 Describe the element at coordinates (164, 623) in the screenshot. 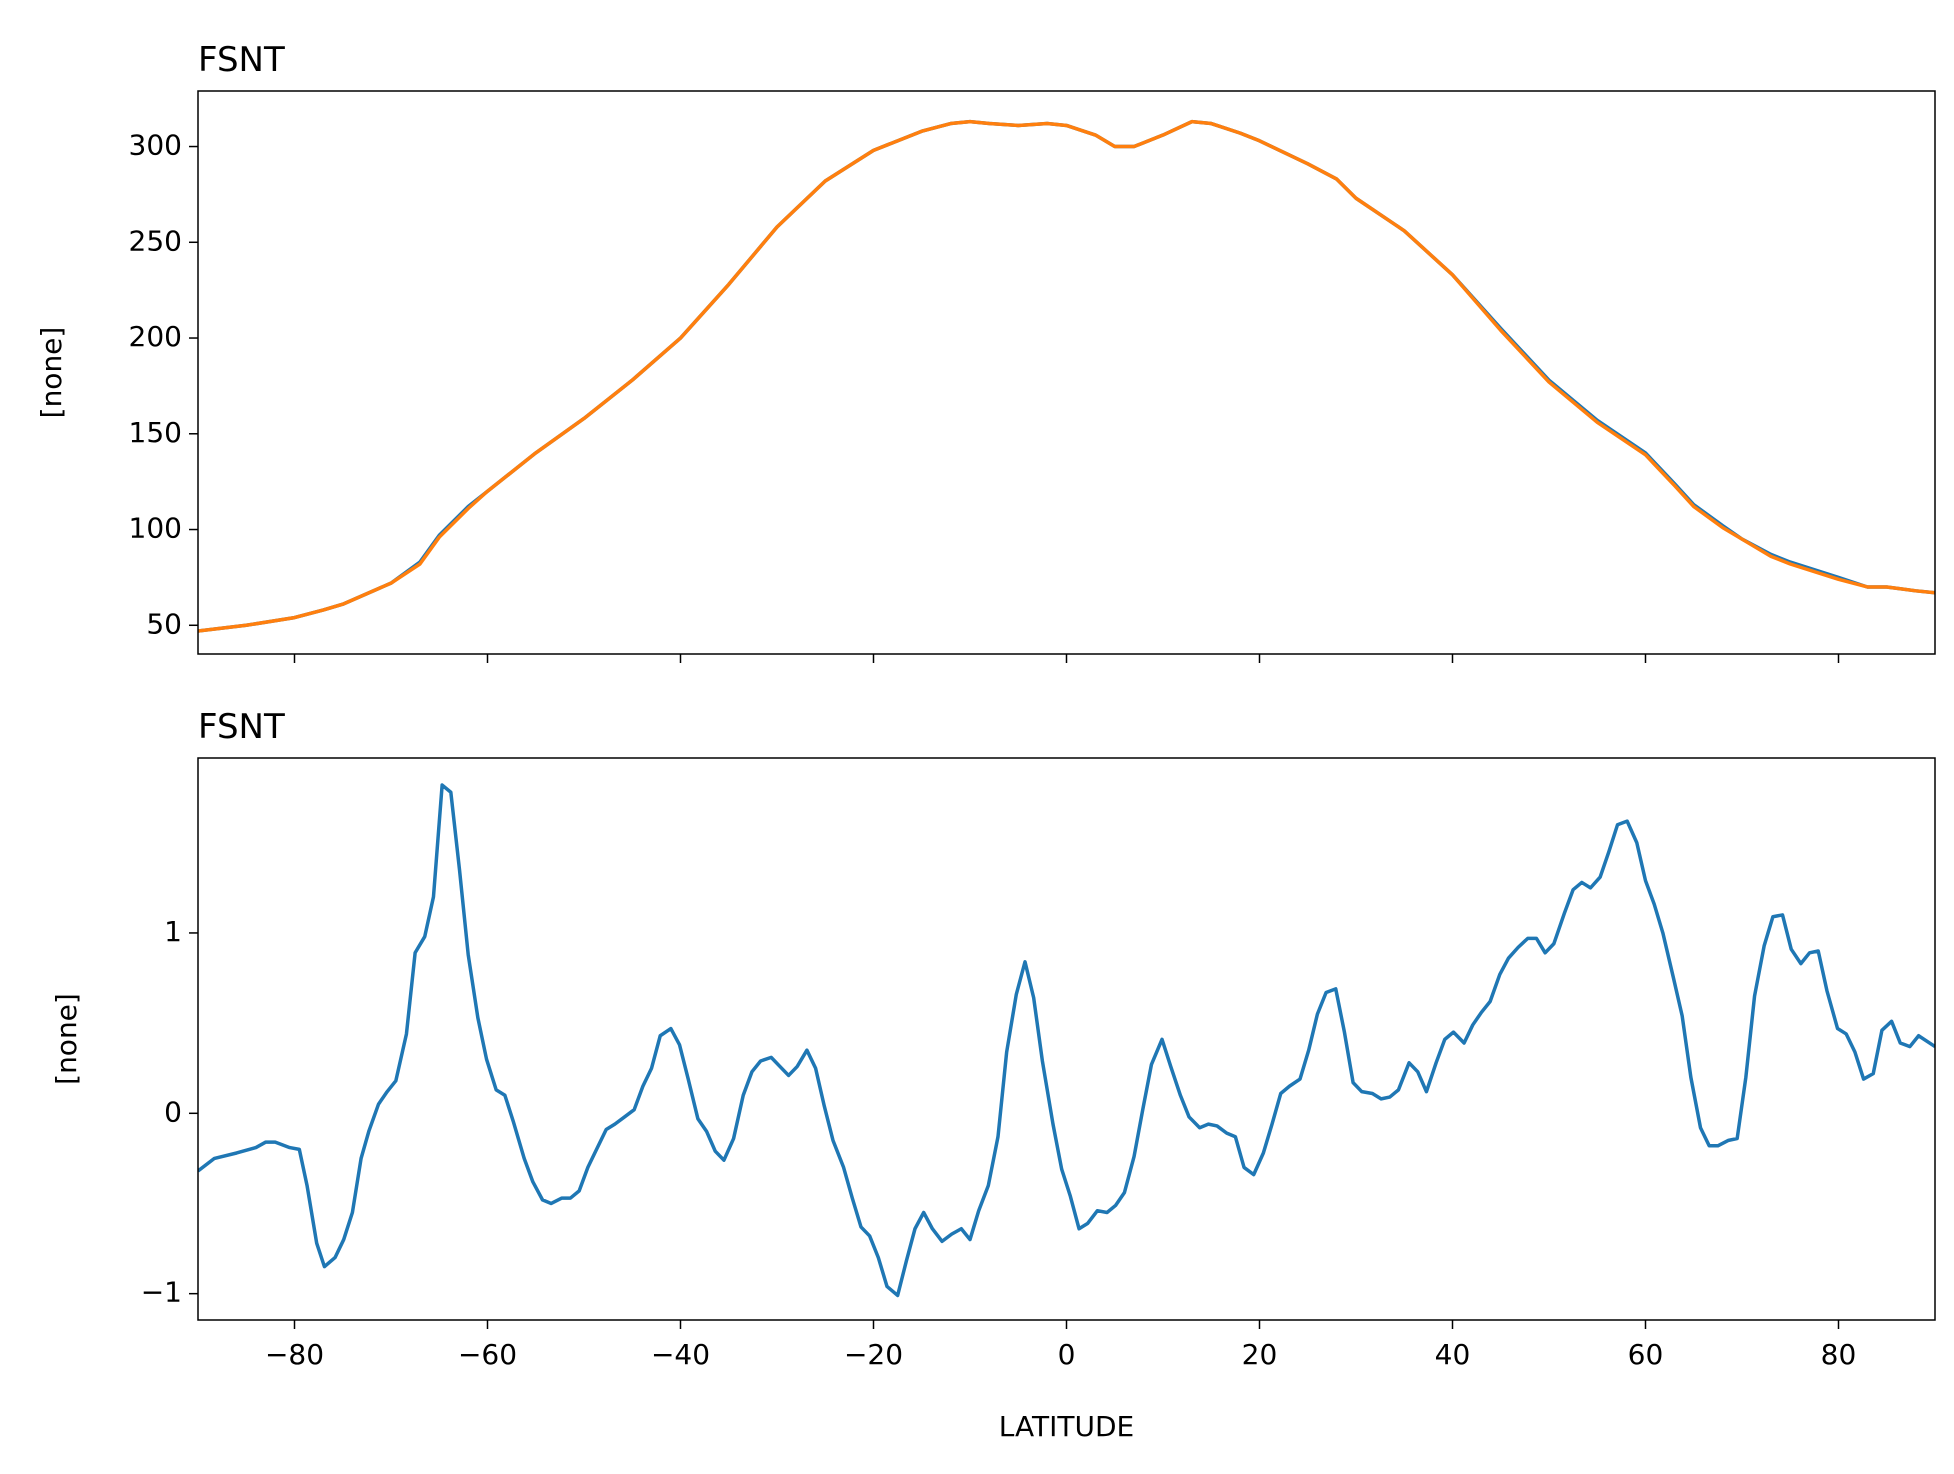

I see `y-tick-label: 50` at that location.